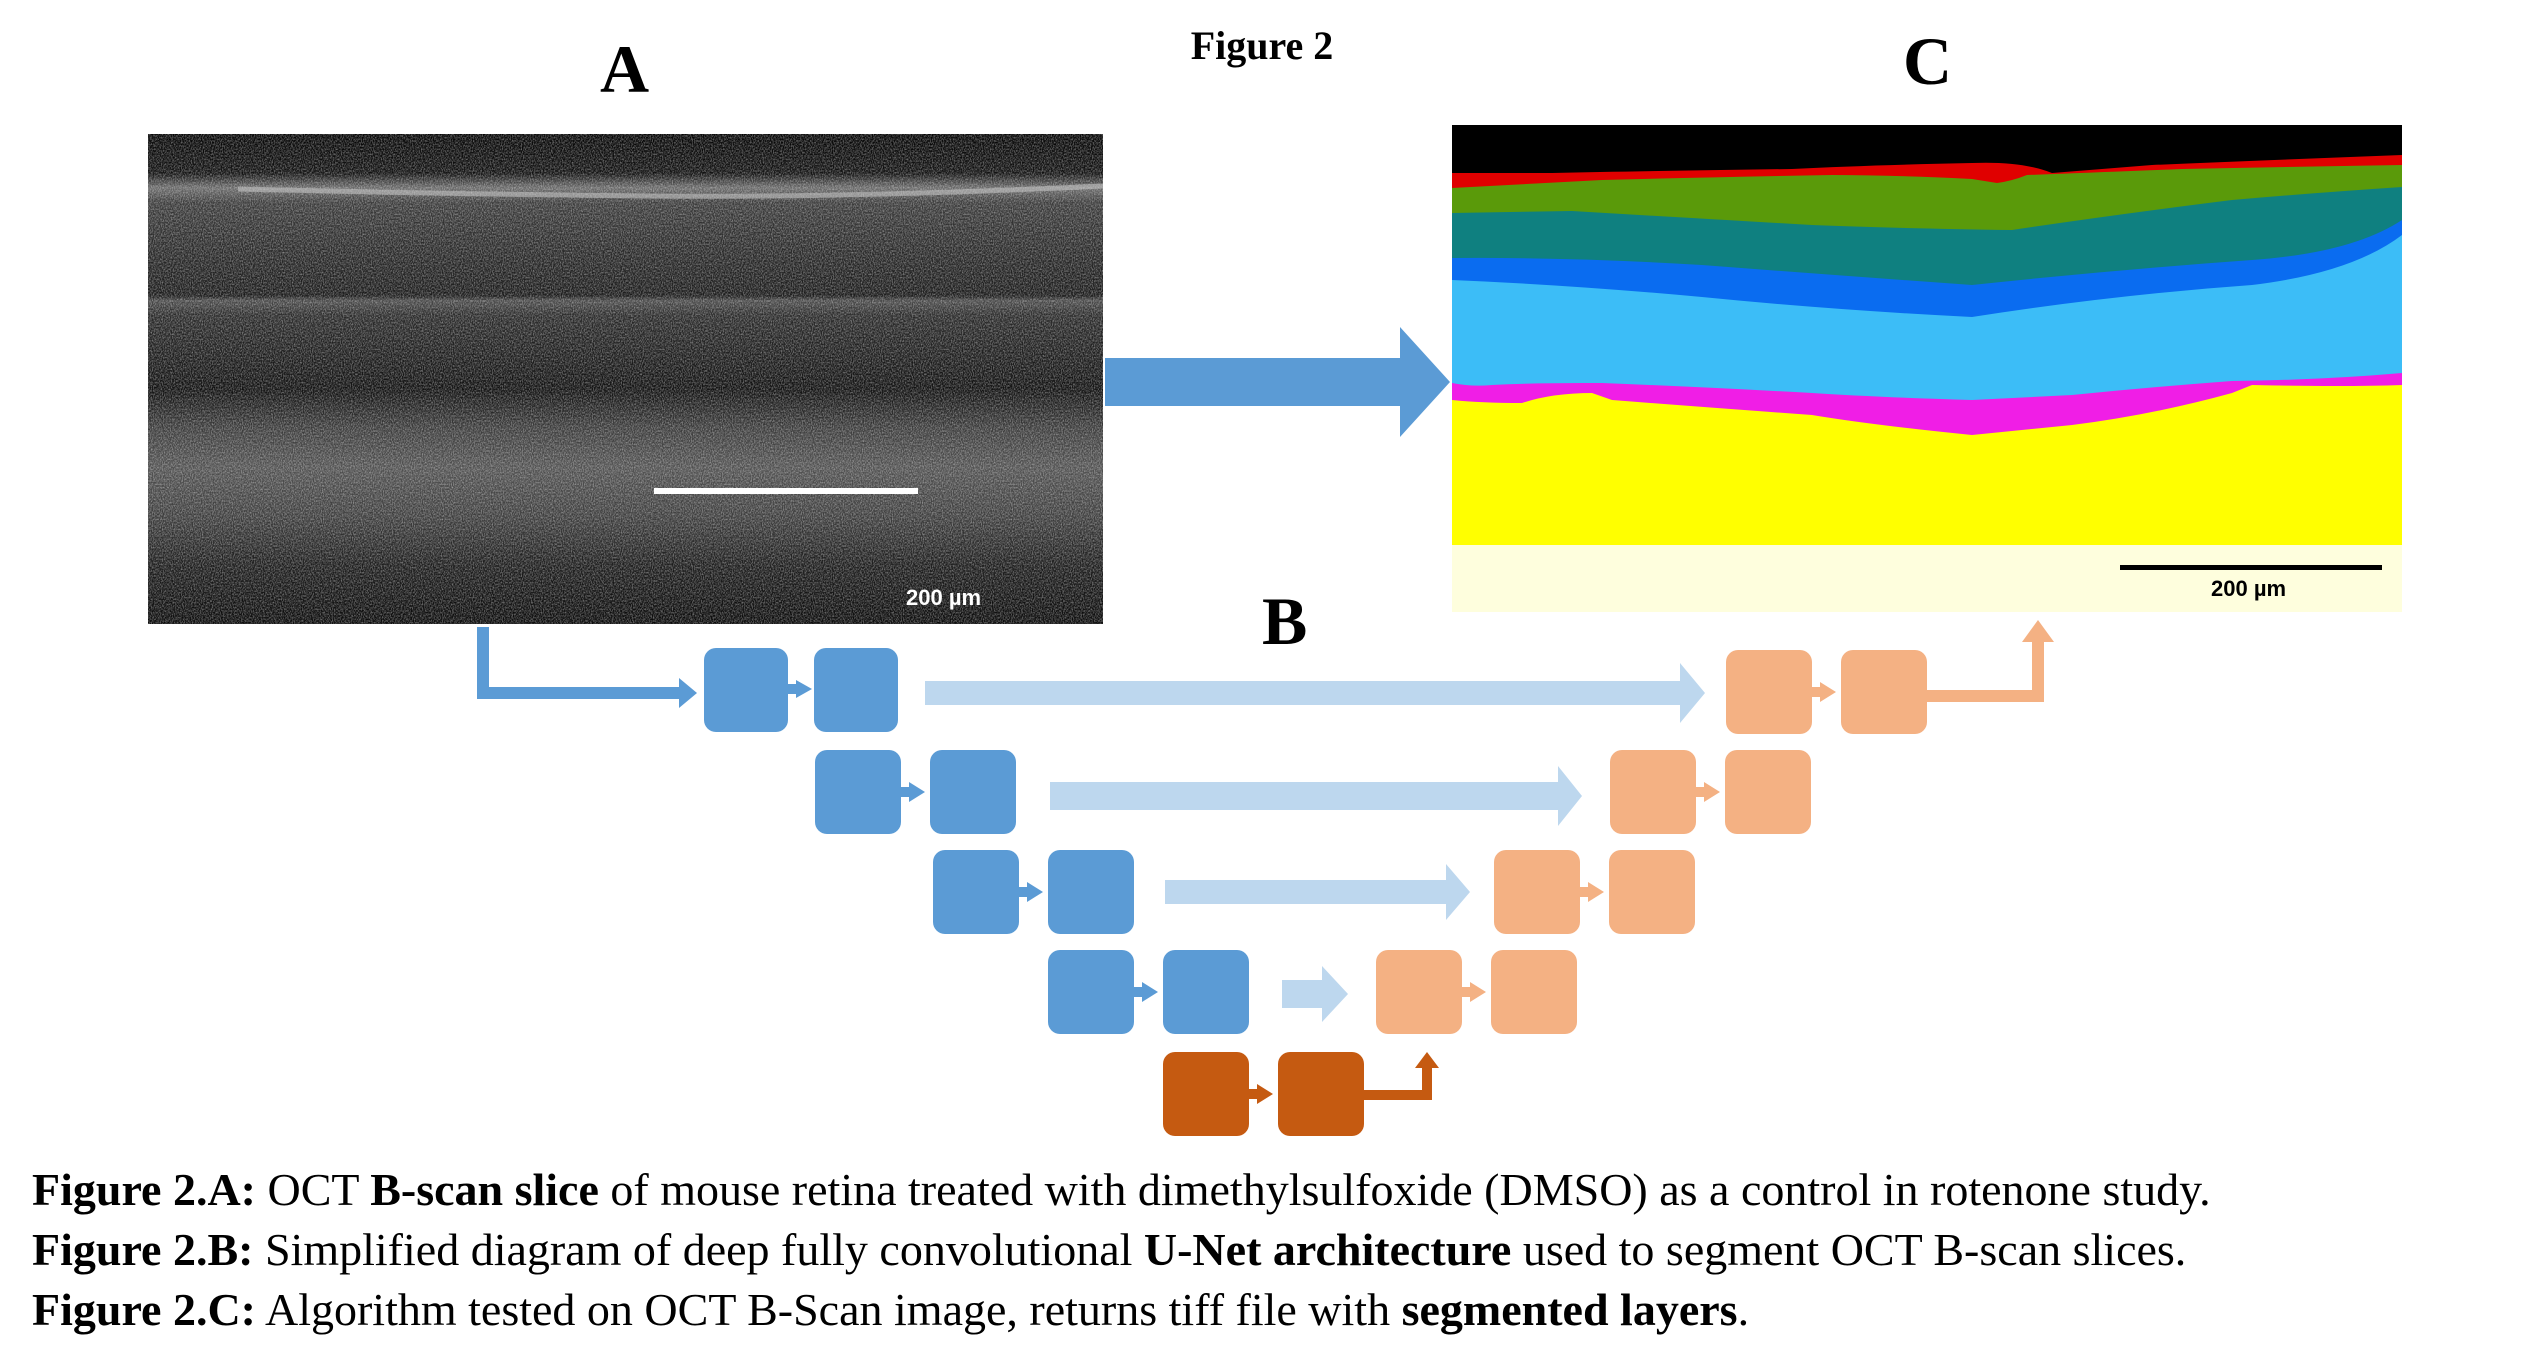 This screenshot has height=1353, width=2524. Describe the element at coordinates (786, 491) in the screenshot. I see `scale-bar-a` at that location.